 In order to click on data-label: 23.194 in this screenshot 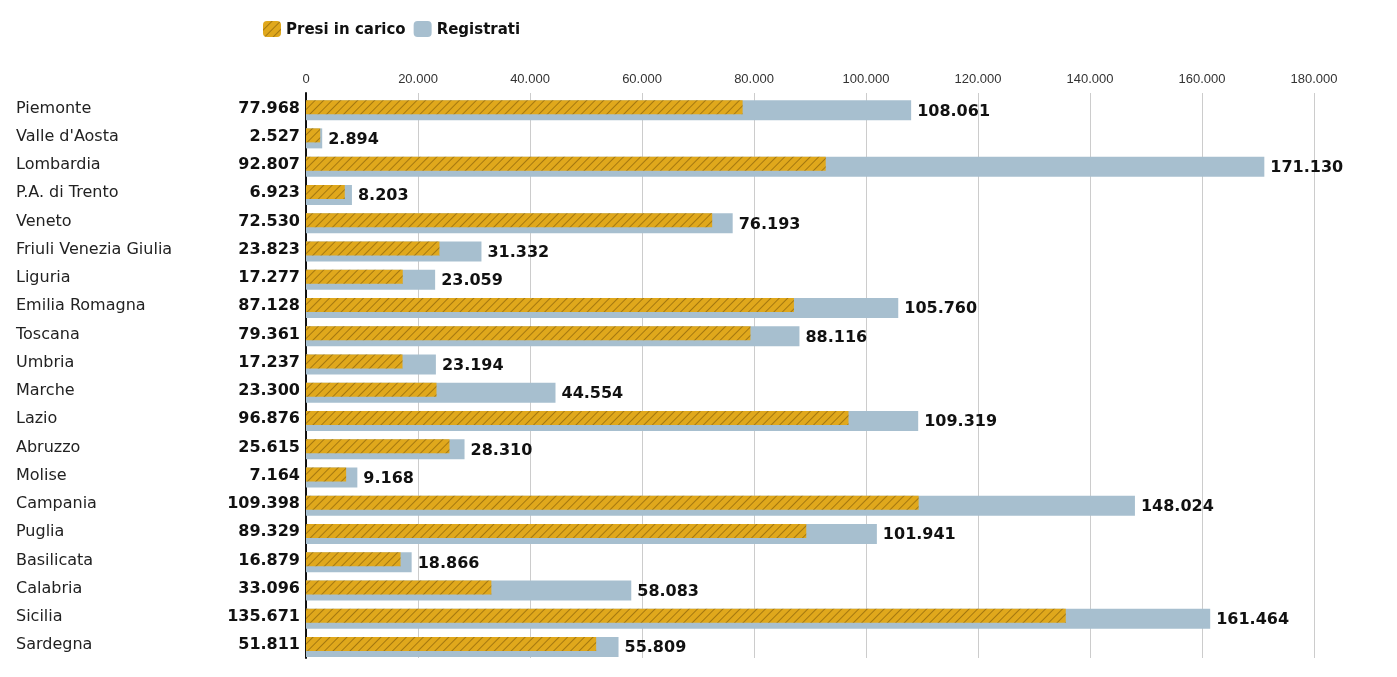, I will do `click(472, 364)`.